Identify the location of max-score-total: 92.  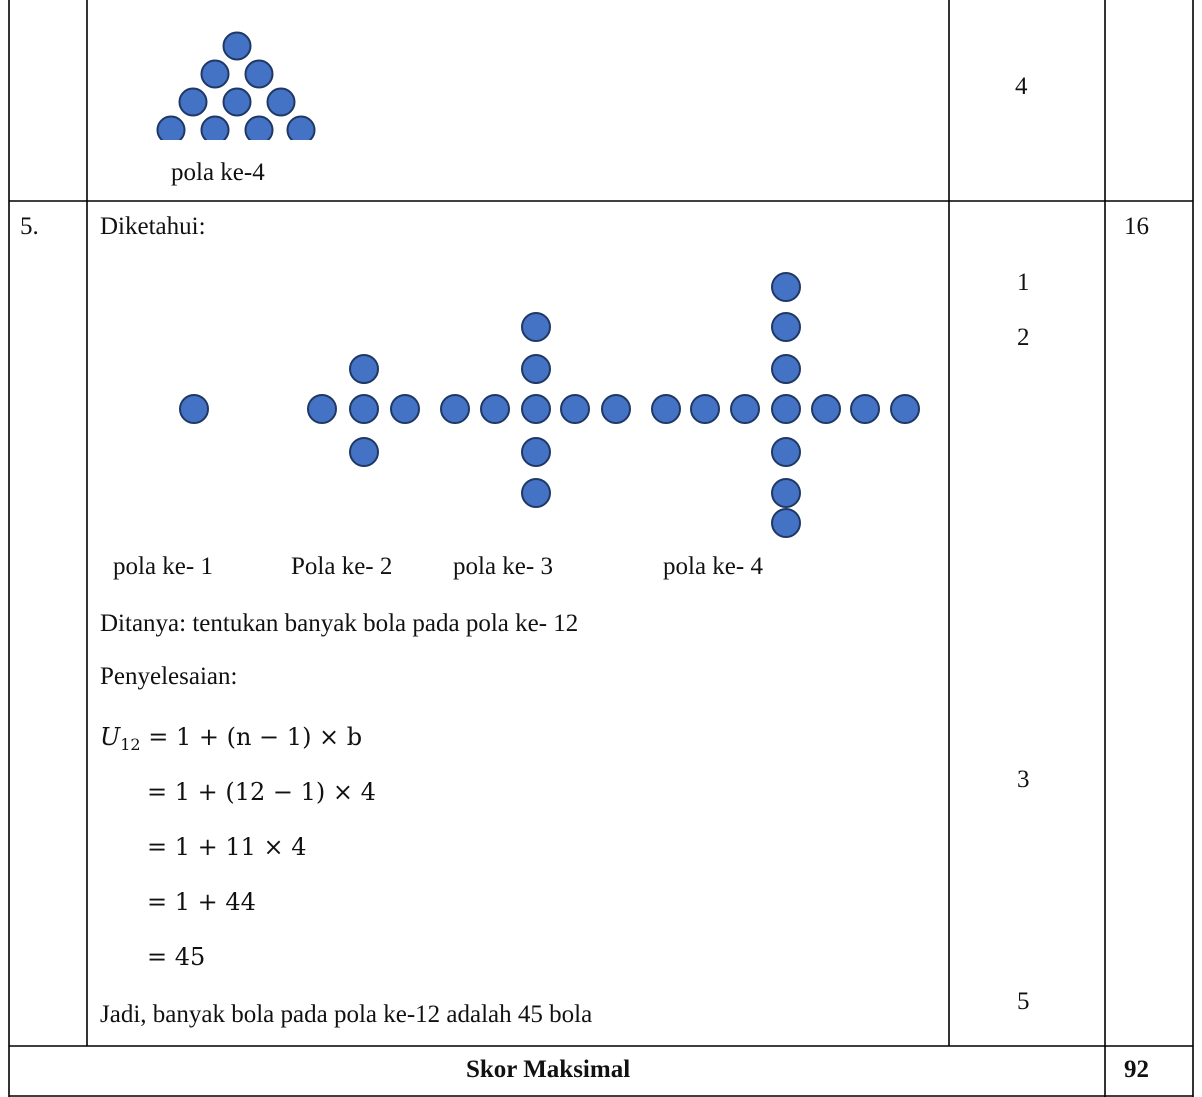
(1136, 1069).